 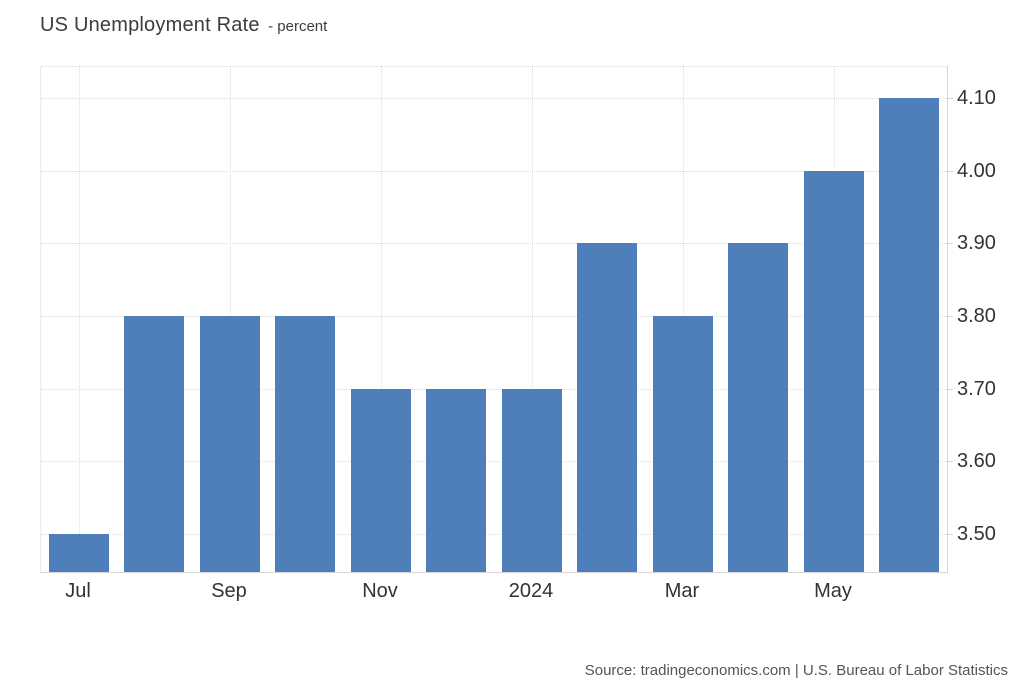 I want to click on y-tick-label: 3.50, so click(x=976, y=534).